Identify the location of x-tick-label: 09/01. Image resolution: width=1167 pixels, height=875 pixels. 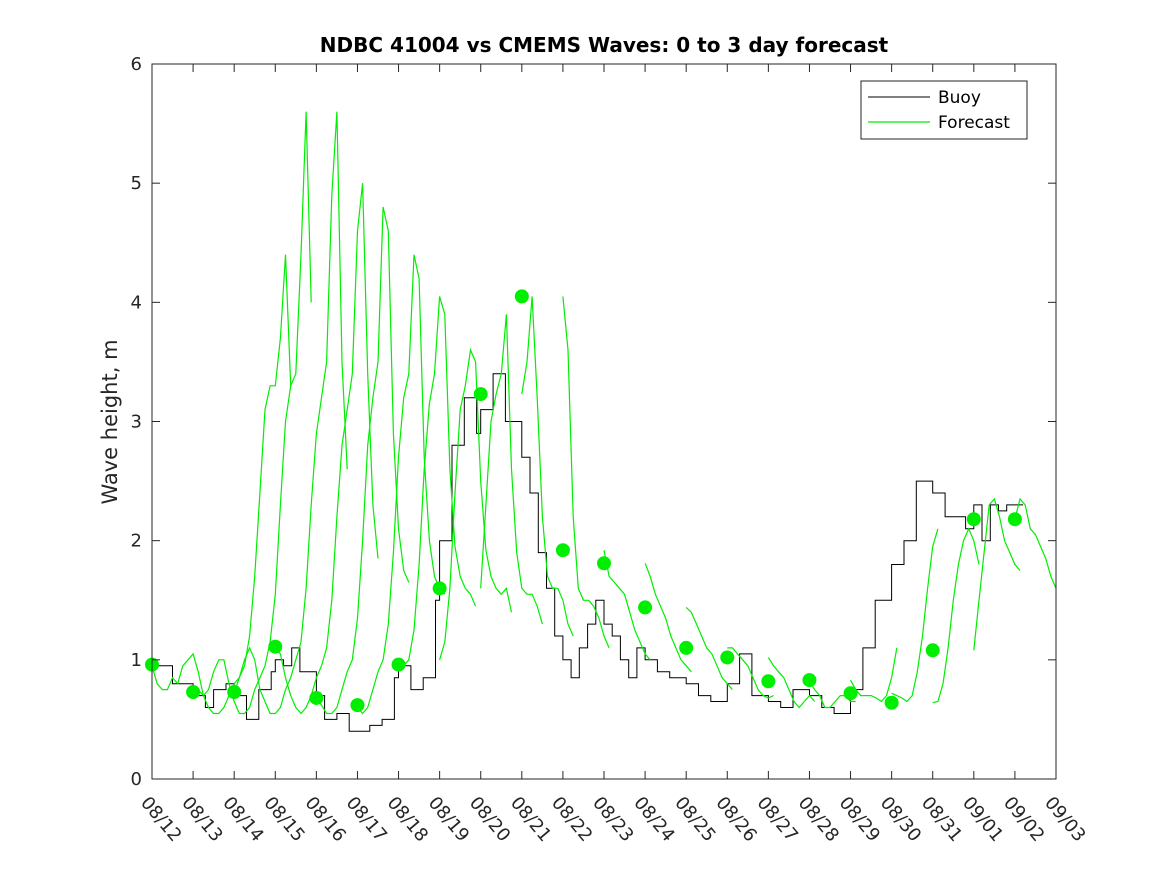
(982, 819).